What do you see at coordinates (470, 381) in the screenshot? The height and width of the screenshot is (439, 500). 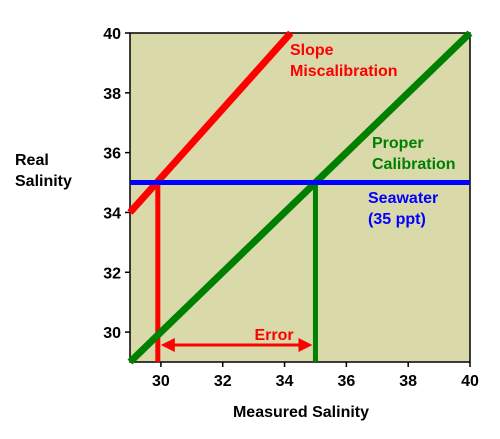 I see `x-tick-label: 40` at bounding box center [470, 381].